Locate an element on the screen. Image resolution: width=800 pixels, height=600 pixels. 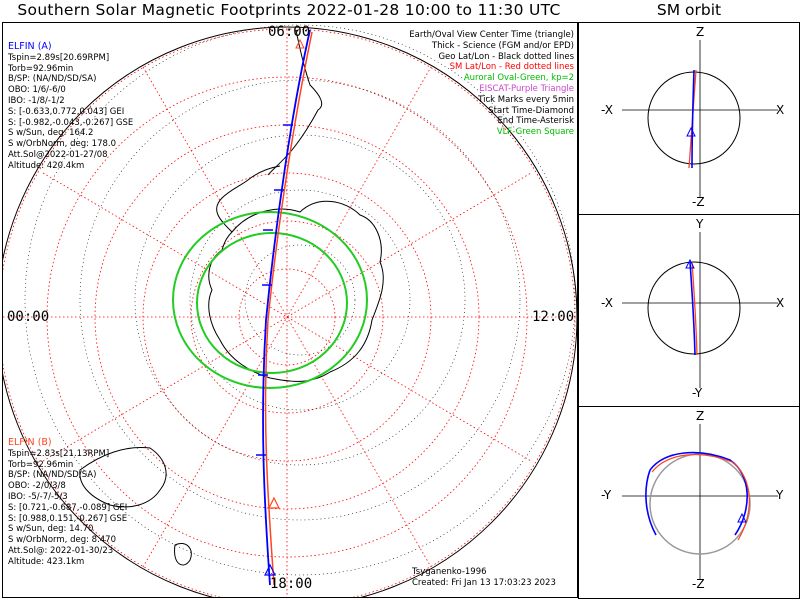
legend-item: VLF-Green Square is located at coordinates (535, 132).